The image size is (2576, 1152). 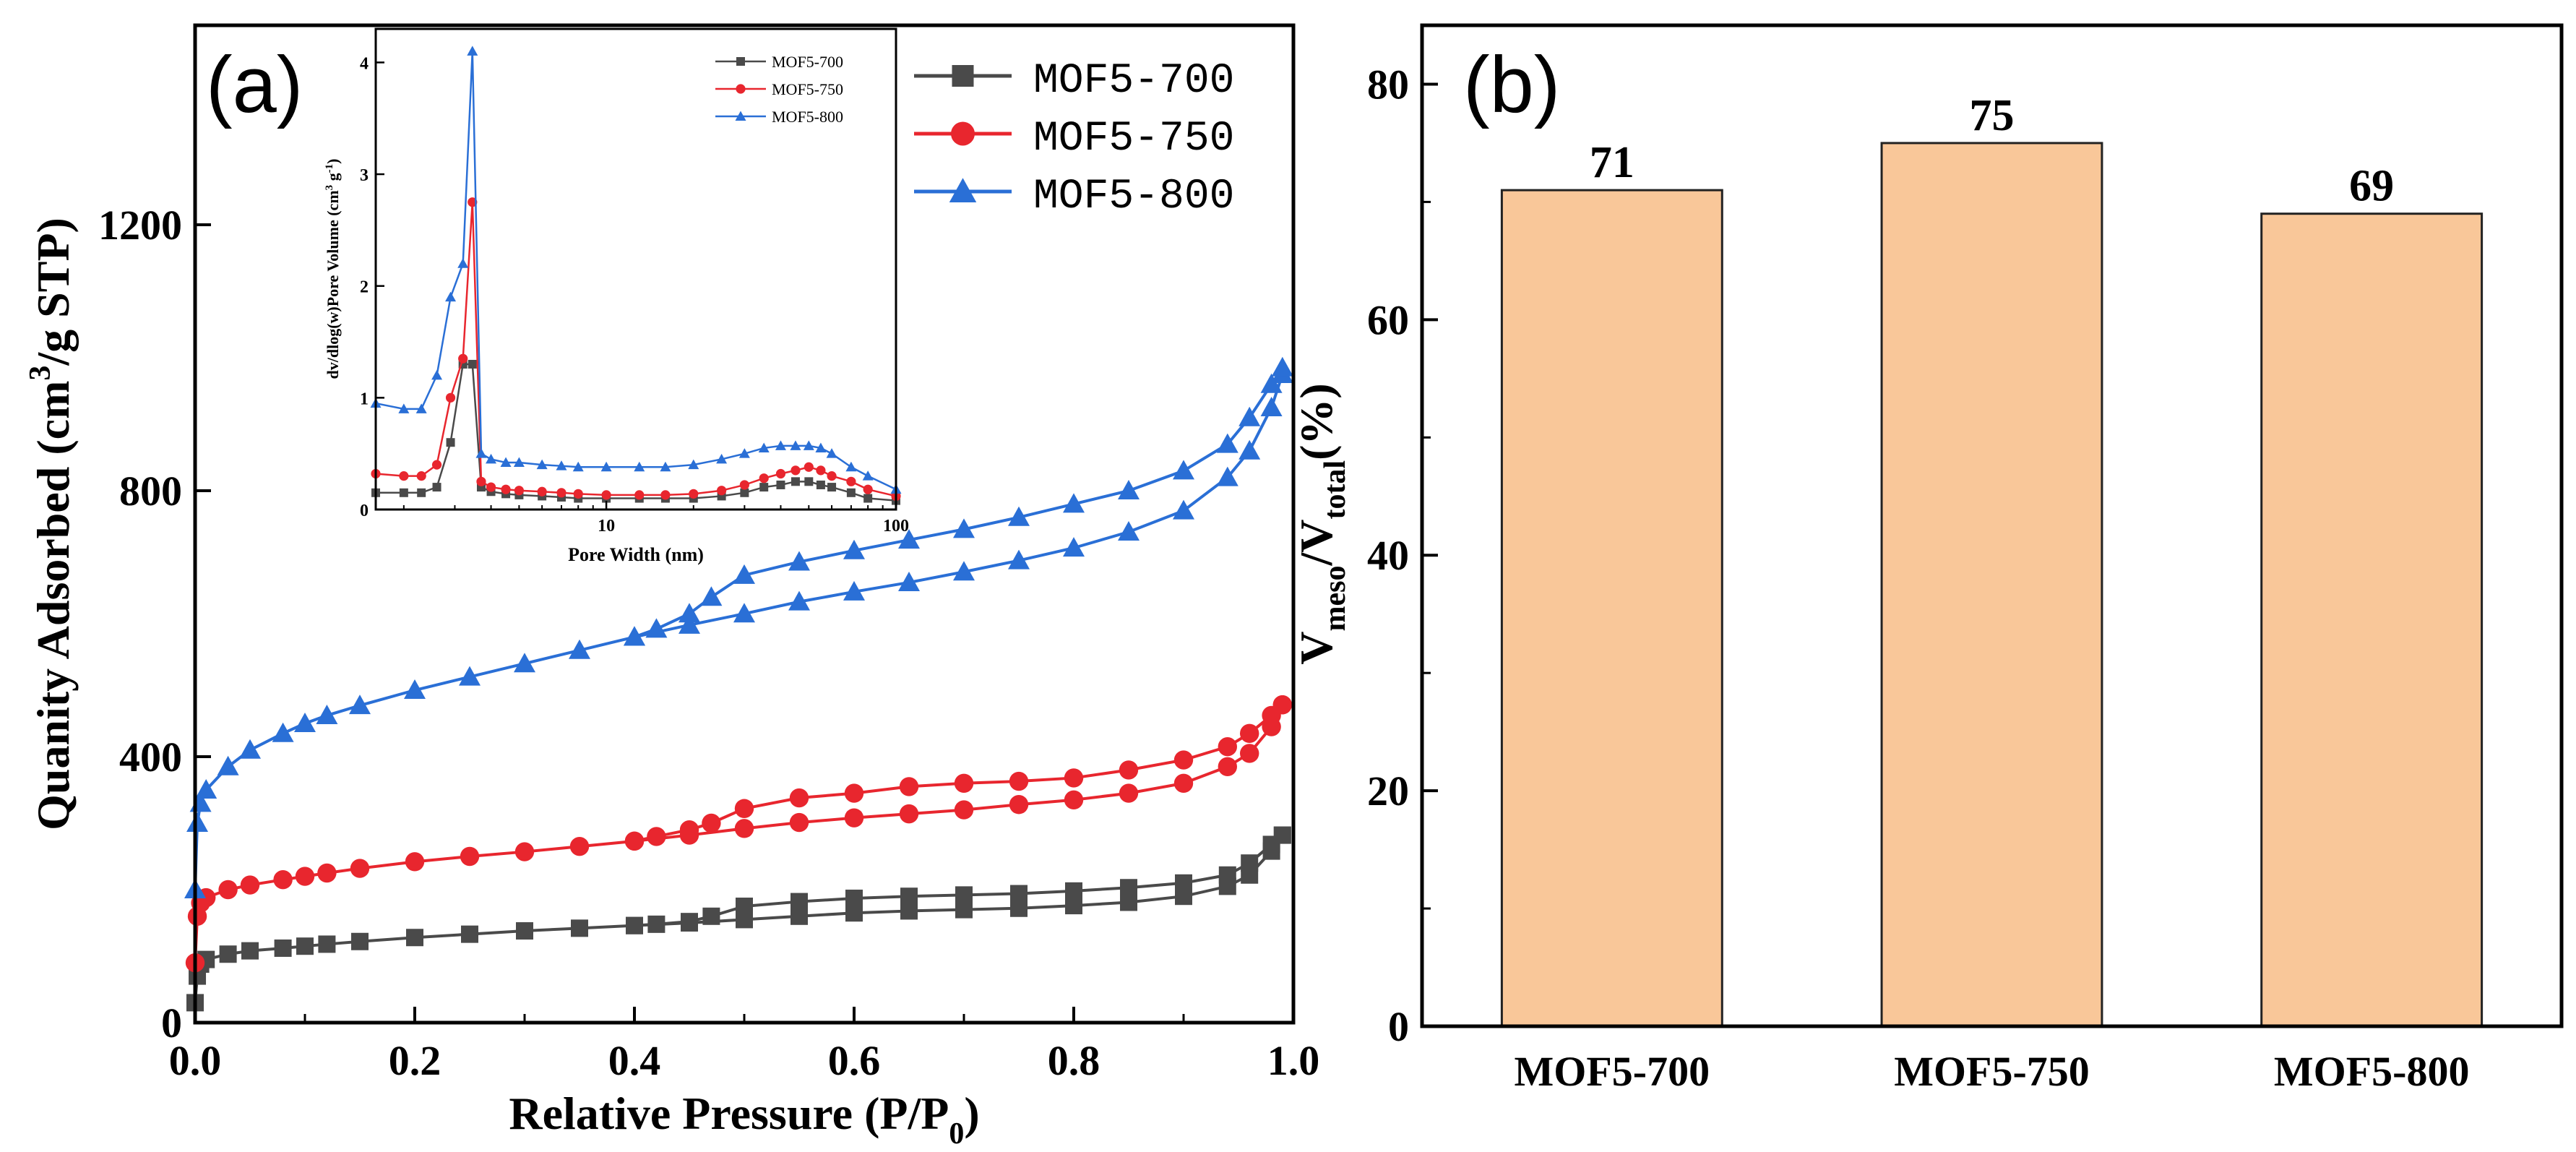 What do you see at coordinates (150, 491) in the screenshot?
I see `y-tick-label: 800` at bounding box center [150, 491].